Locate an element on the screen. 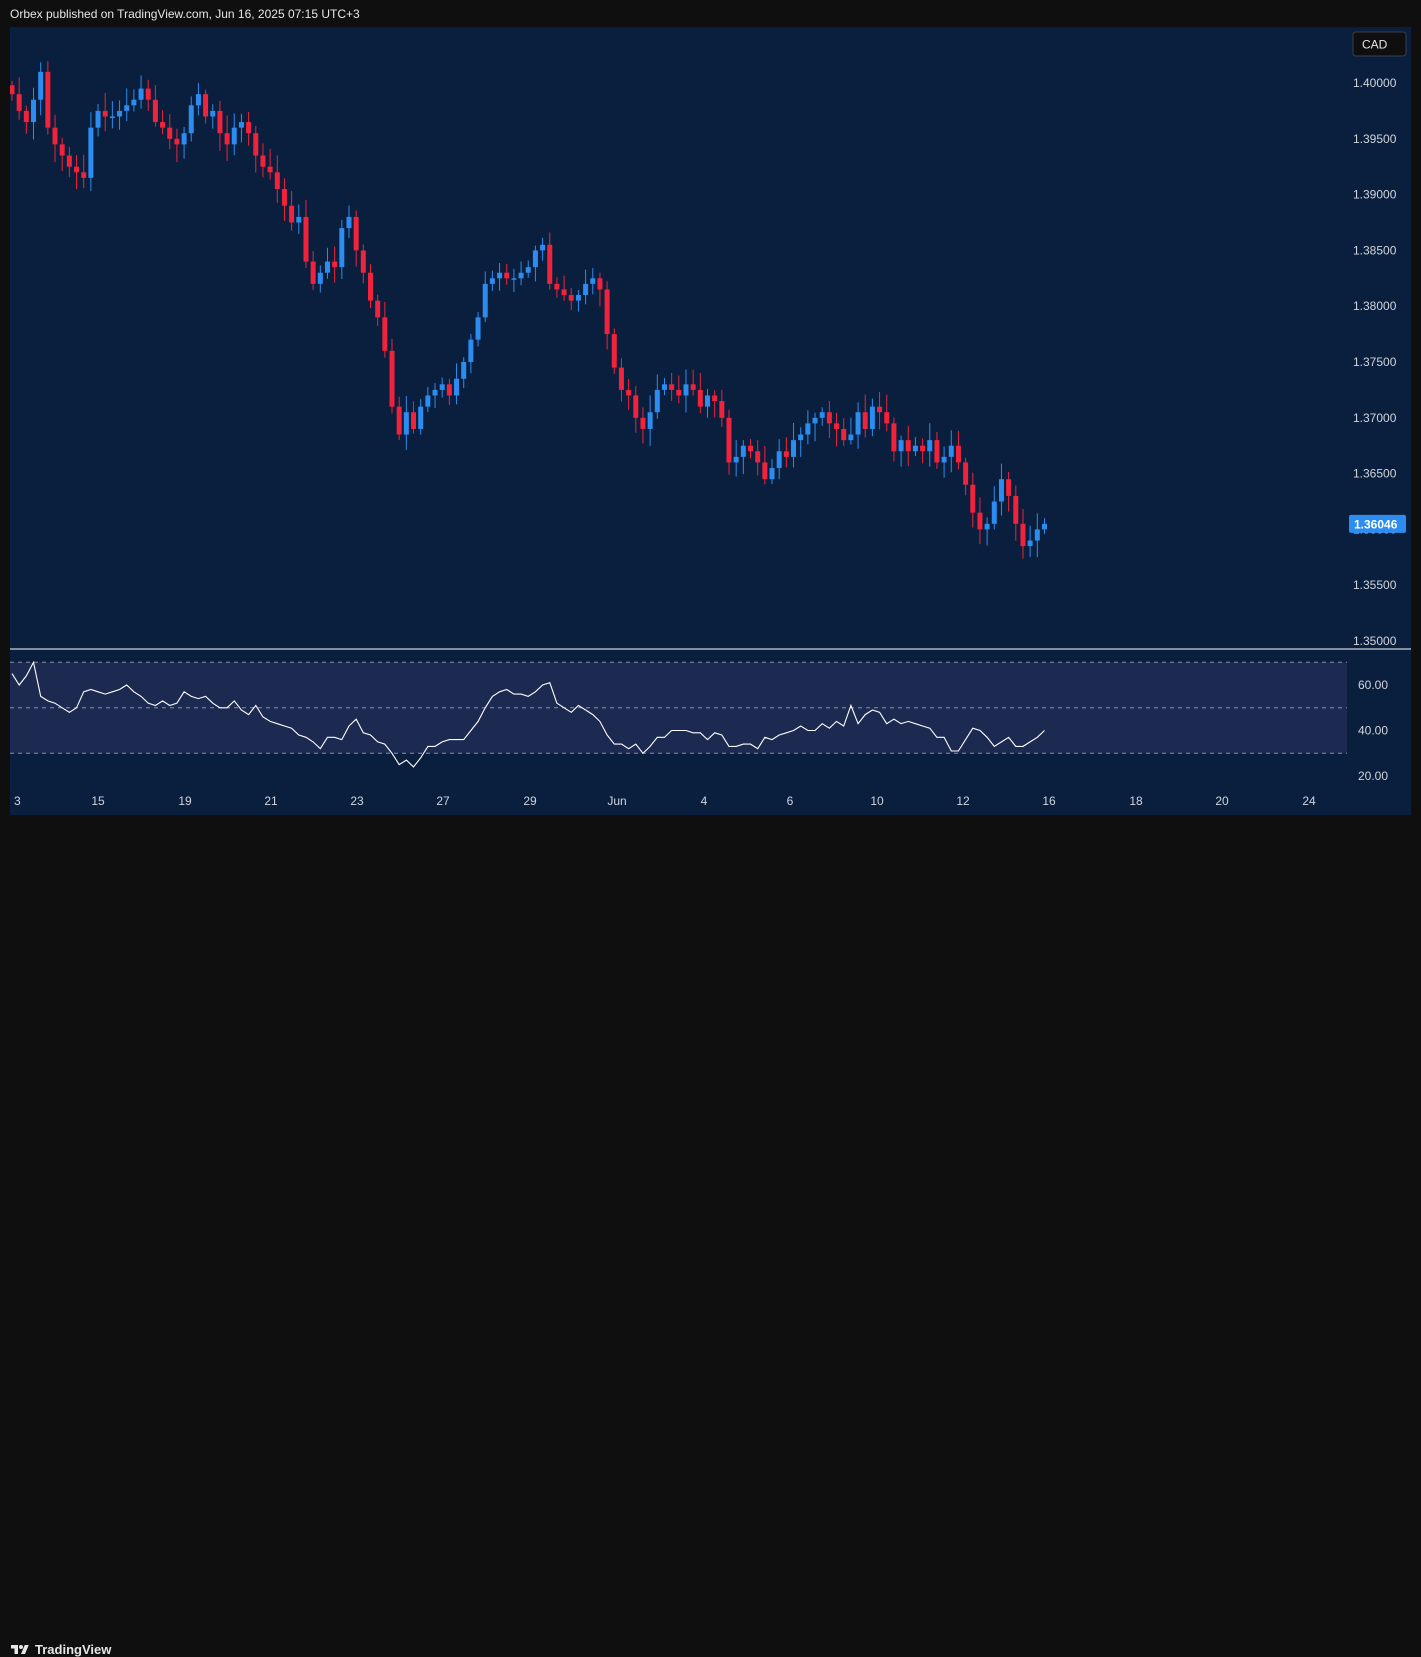 The image size is (1421, 1657). tradingview-brand-text: TradingView is located at coordinates (73, 1649).